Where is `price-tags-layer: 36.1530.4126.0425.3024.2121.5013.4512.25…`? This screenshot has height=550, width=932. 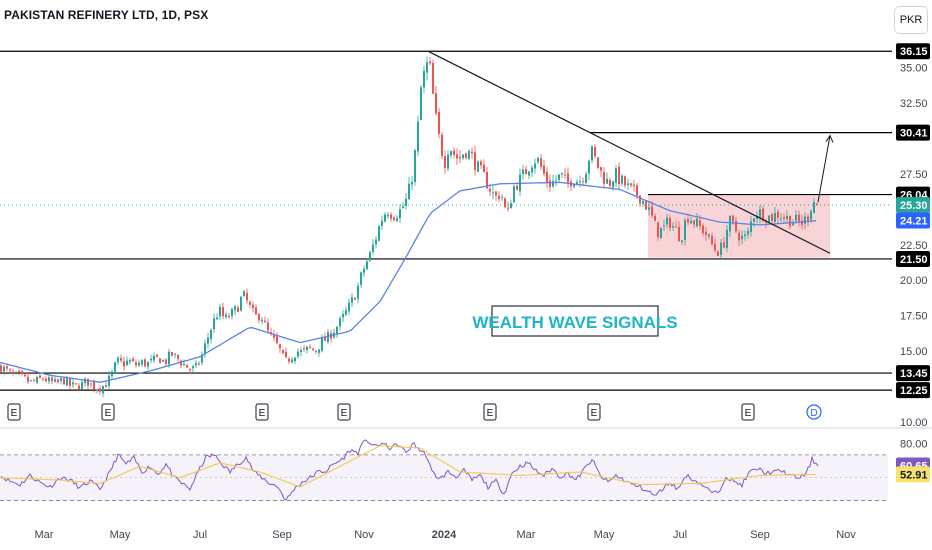 price-tags-layer: 36.1530.4126.0425.3024.2121.5013.4512.25… is located at coordinates (913, 263).